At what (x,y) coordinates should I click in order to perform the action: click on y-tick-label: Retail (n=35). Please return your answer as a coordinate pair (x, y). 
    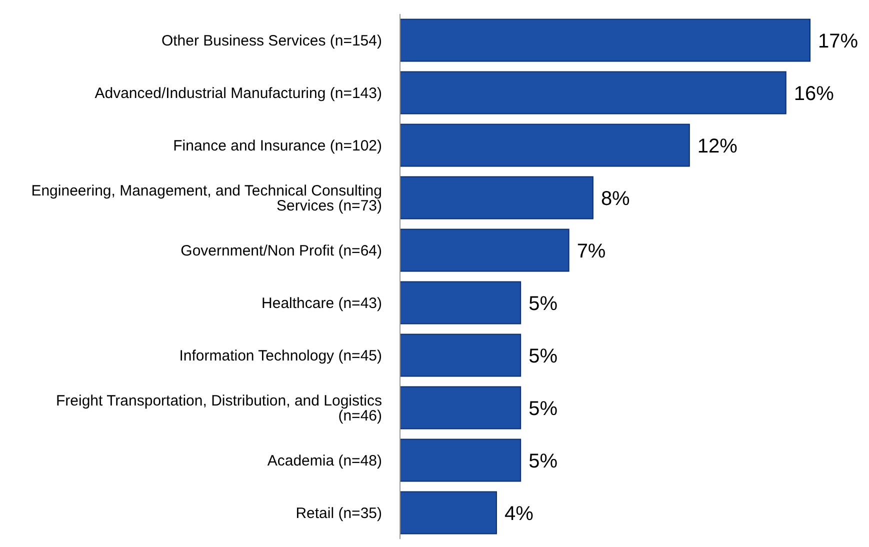
    Looking at the image, I should click on (339, 513).